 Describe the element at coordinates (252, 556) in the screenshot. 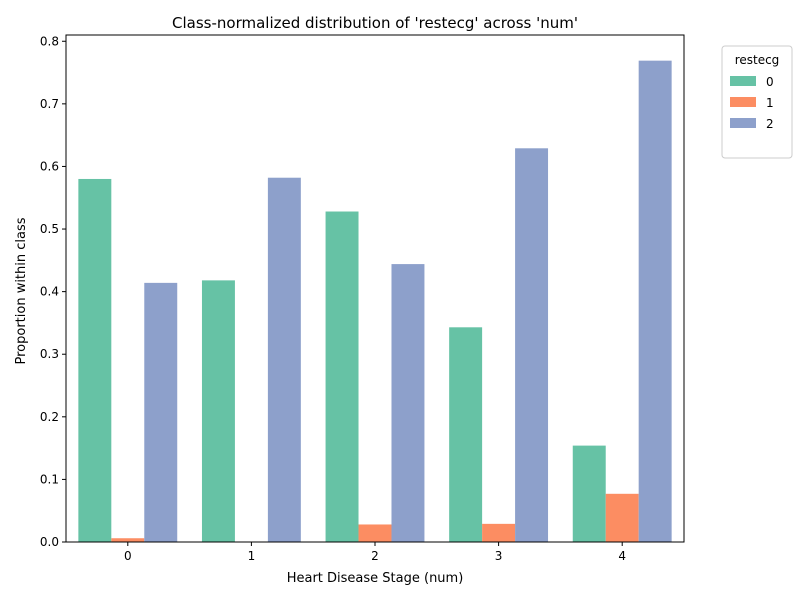

I see `x-tick-label: 1` at that location.